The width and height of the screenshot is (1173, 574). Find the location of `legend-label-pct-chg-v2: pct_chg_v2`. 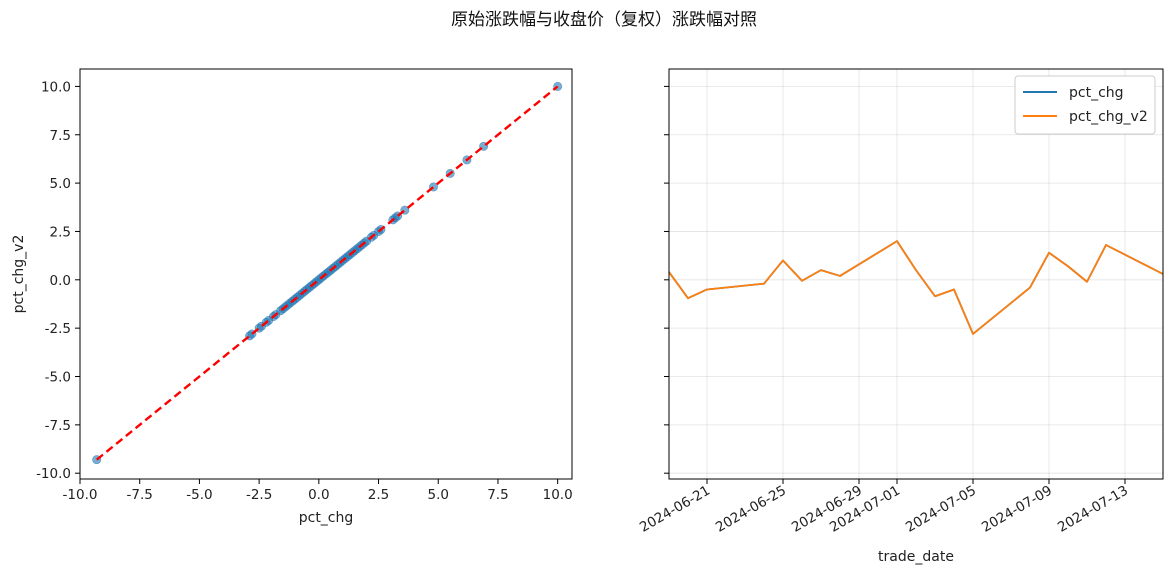

legend-label-pct-chg-v2: pct_chg_v2 is located at coordinates (1108, 117).